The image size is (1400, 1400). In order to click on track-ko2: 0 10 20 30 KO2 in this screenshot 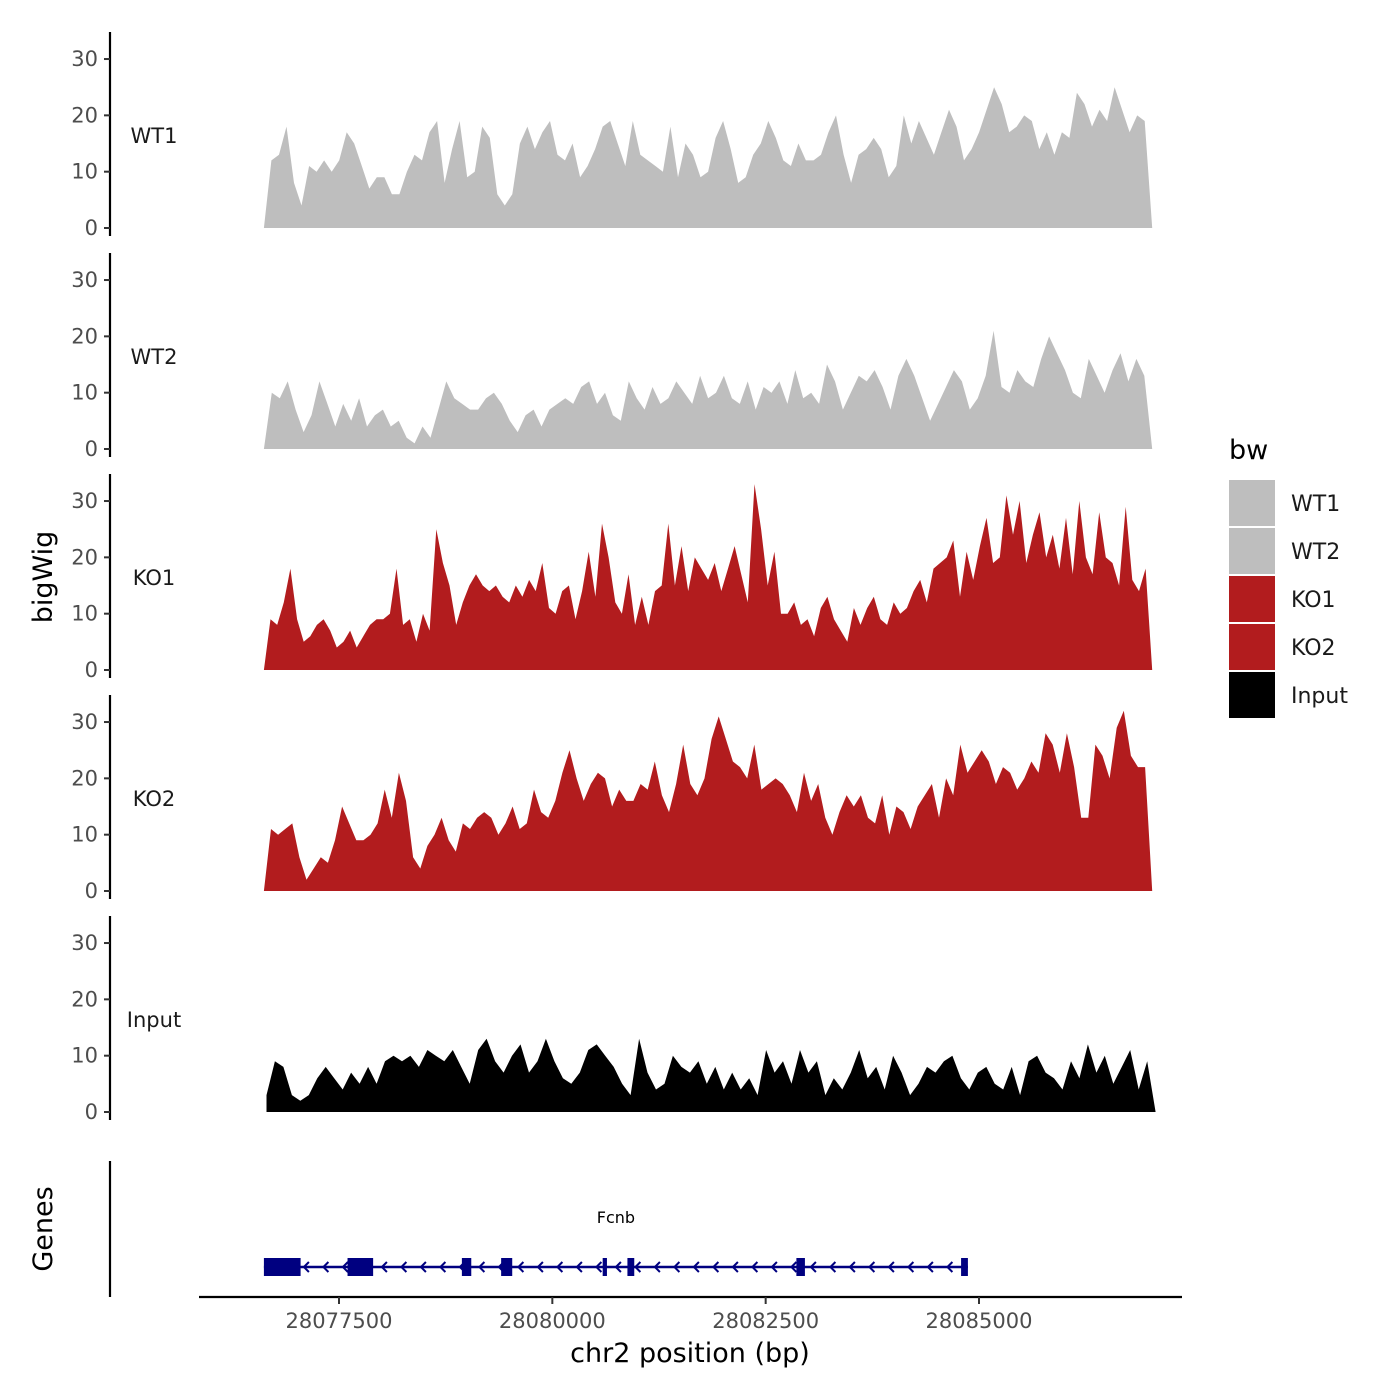, I will do `click(612, 799)`.